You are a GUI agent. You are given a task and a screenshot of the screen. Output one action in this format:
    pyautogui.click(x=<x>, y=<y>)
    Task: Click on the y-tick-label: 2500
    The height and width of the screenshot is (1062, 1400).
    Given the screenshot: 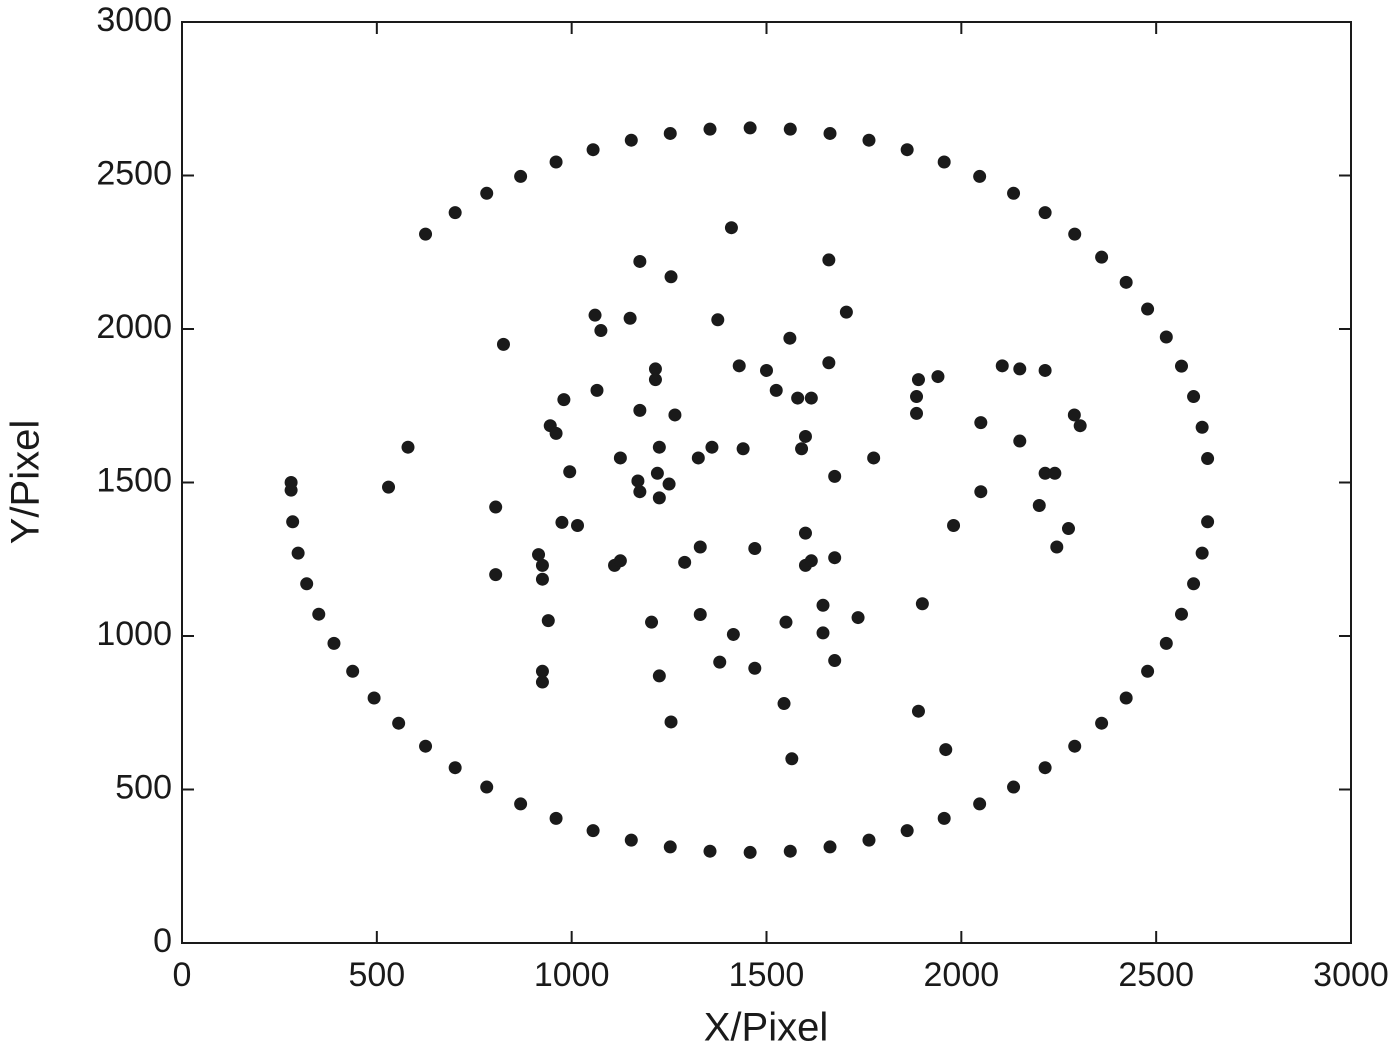 What is the action you would take?
    pyautogui.click(x=134, y=173)
    